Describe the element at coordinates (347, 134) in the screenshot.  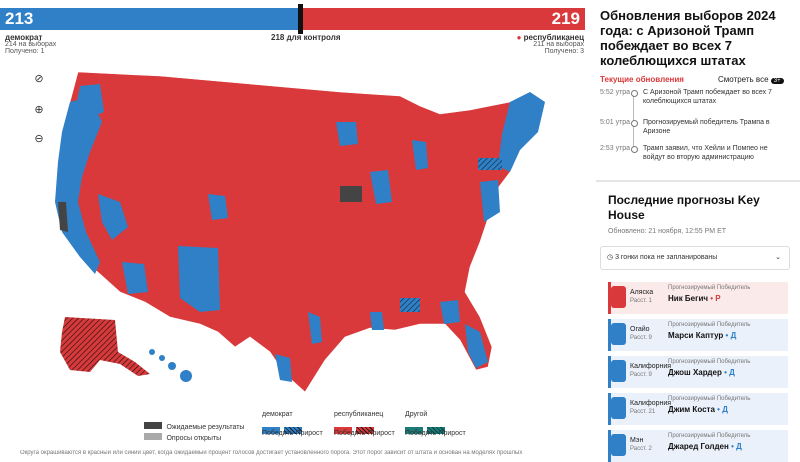
I see `minnesota-dem` at that location.